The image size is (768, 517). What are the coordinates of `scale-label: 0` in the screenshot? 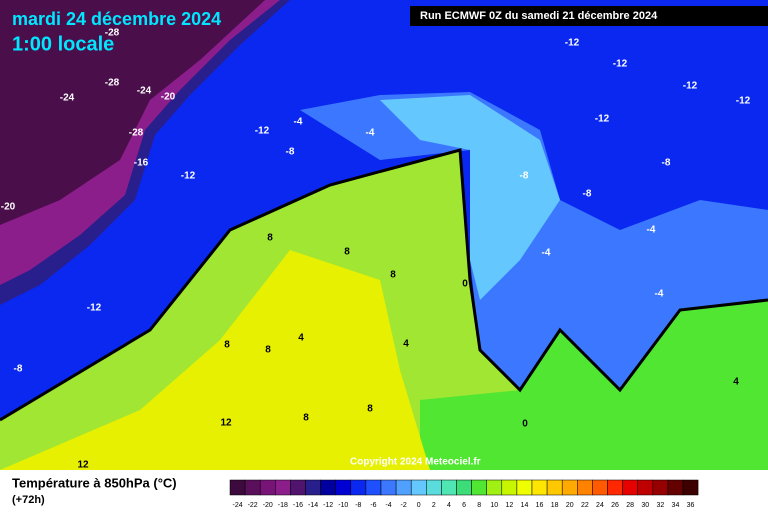 It's located at (419, 505).